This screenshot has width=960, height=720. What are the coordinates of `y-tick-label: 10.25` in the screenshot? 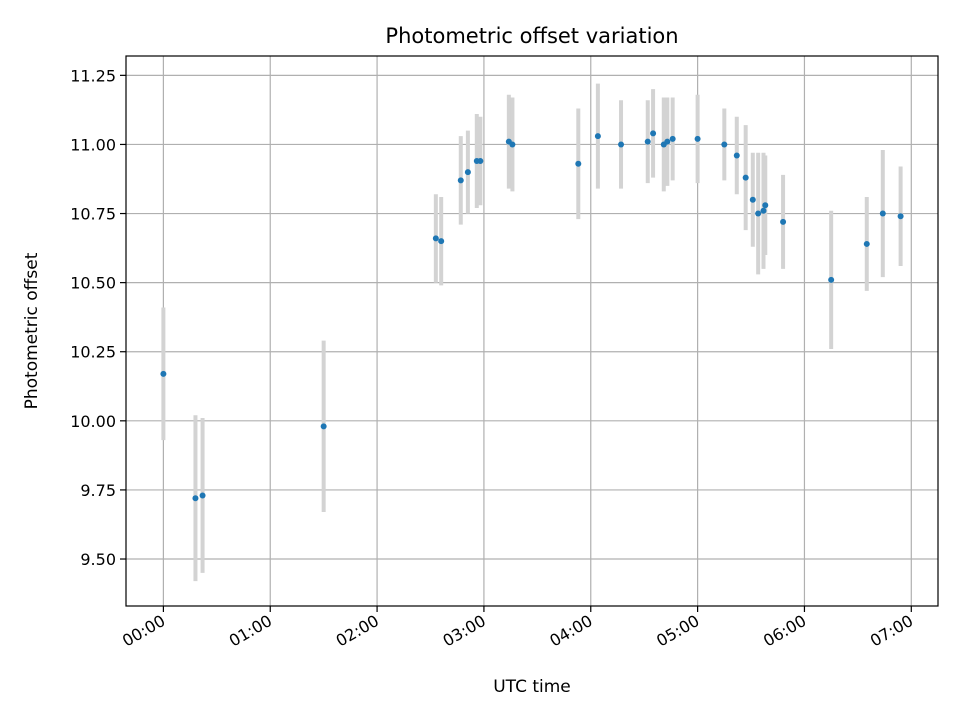 It's located at (93, 352).